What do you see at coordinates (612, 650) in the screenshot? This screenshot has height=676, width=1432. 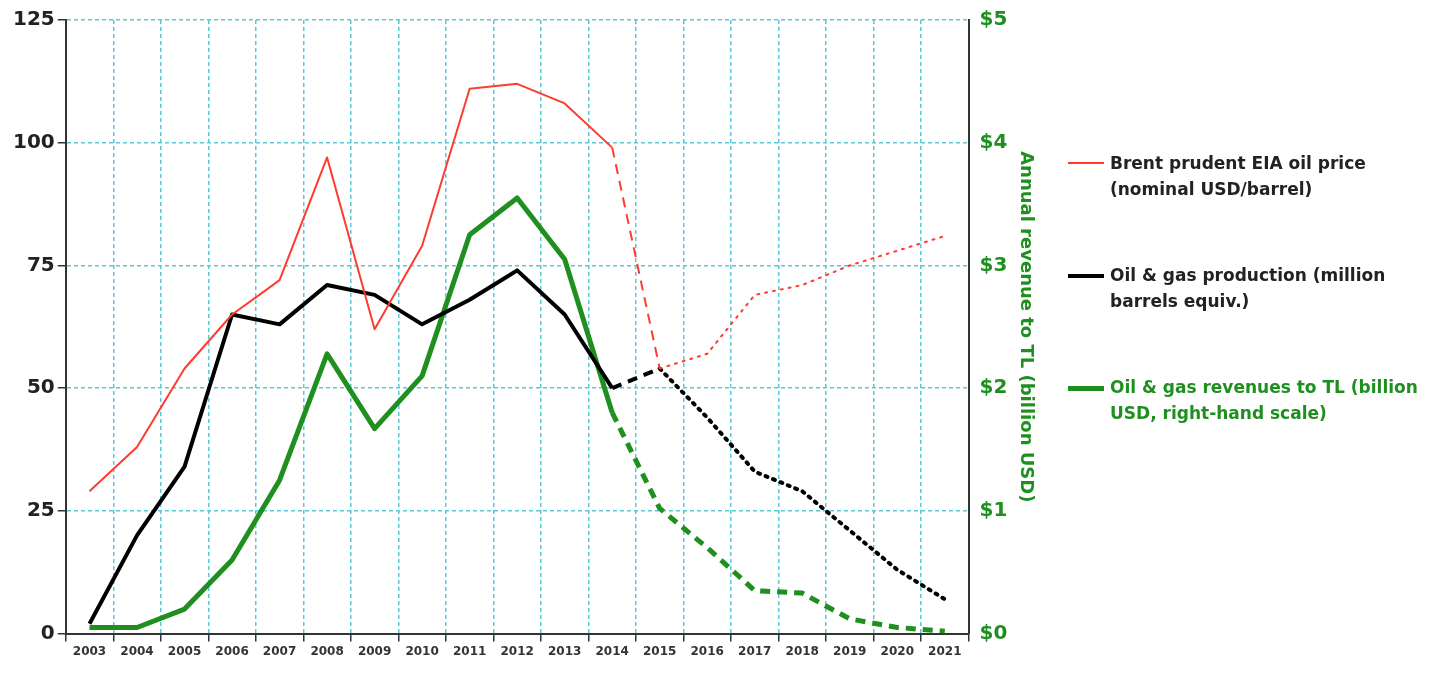 I see `x-tick-label: 2014` at bounding box center [612, 650].